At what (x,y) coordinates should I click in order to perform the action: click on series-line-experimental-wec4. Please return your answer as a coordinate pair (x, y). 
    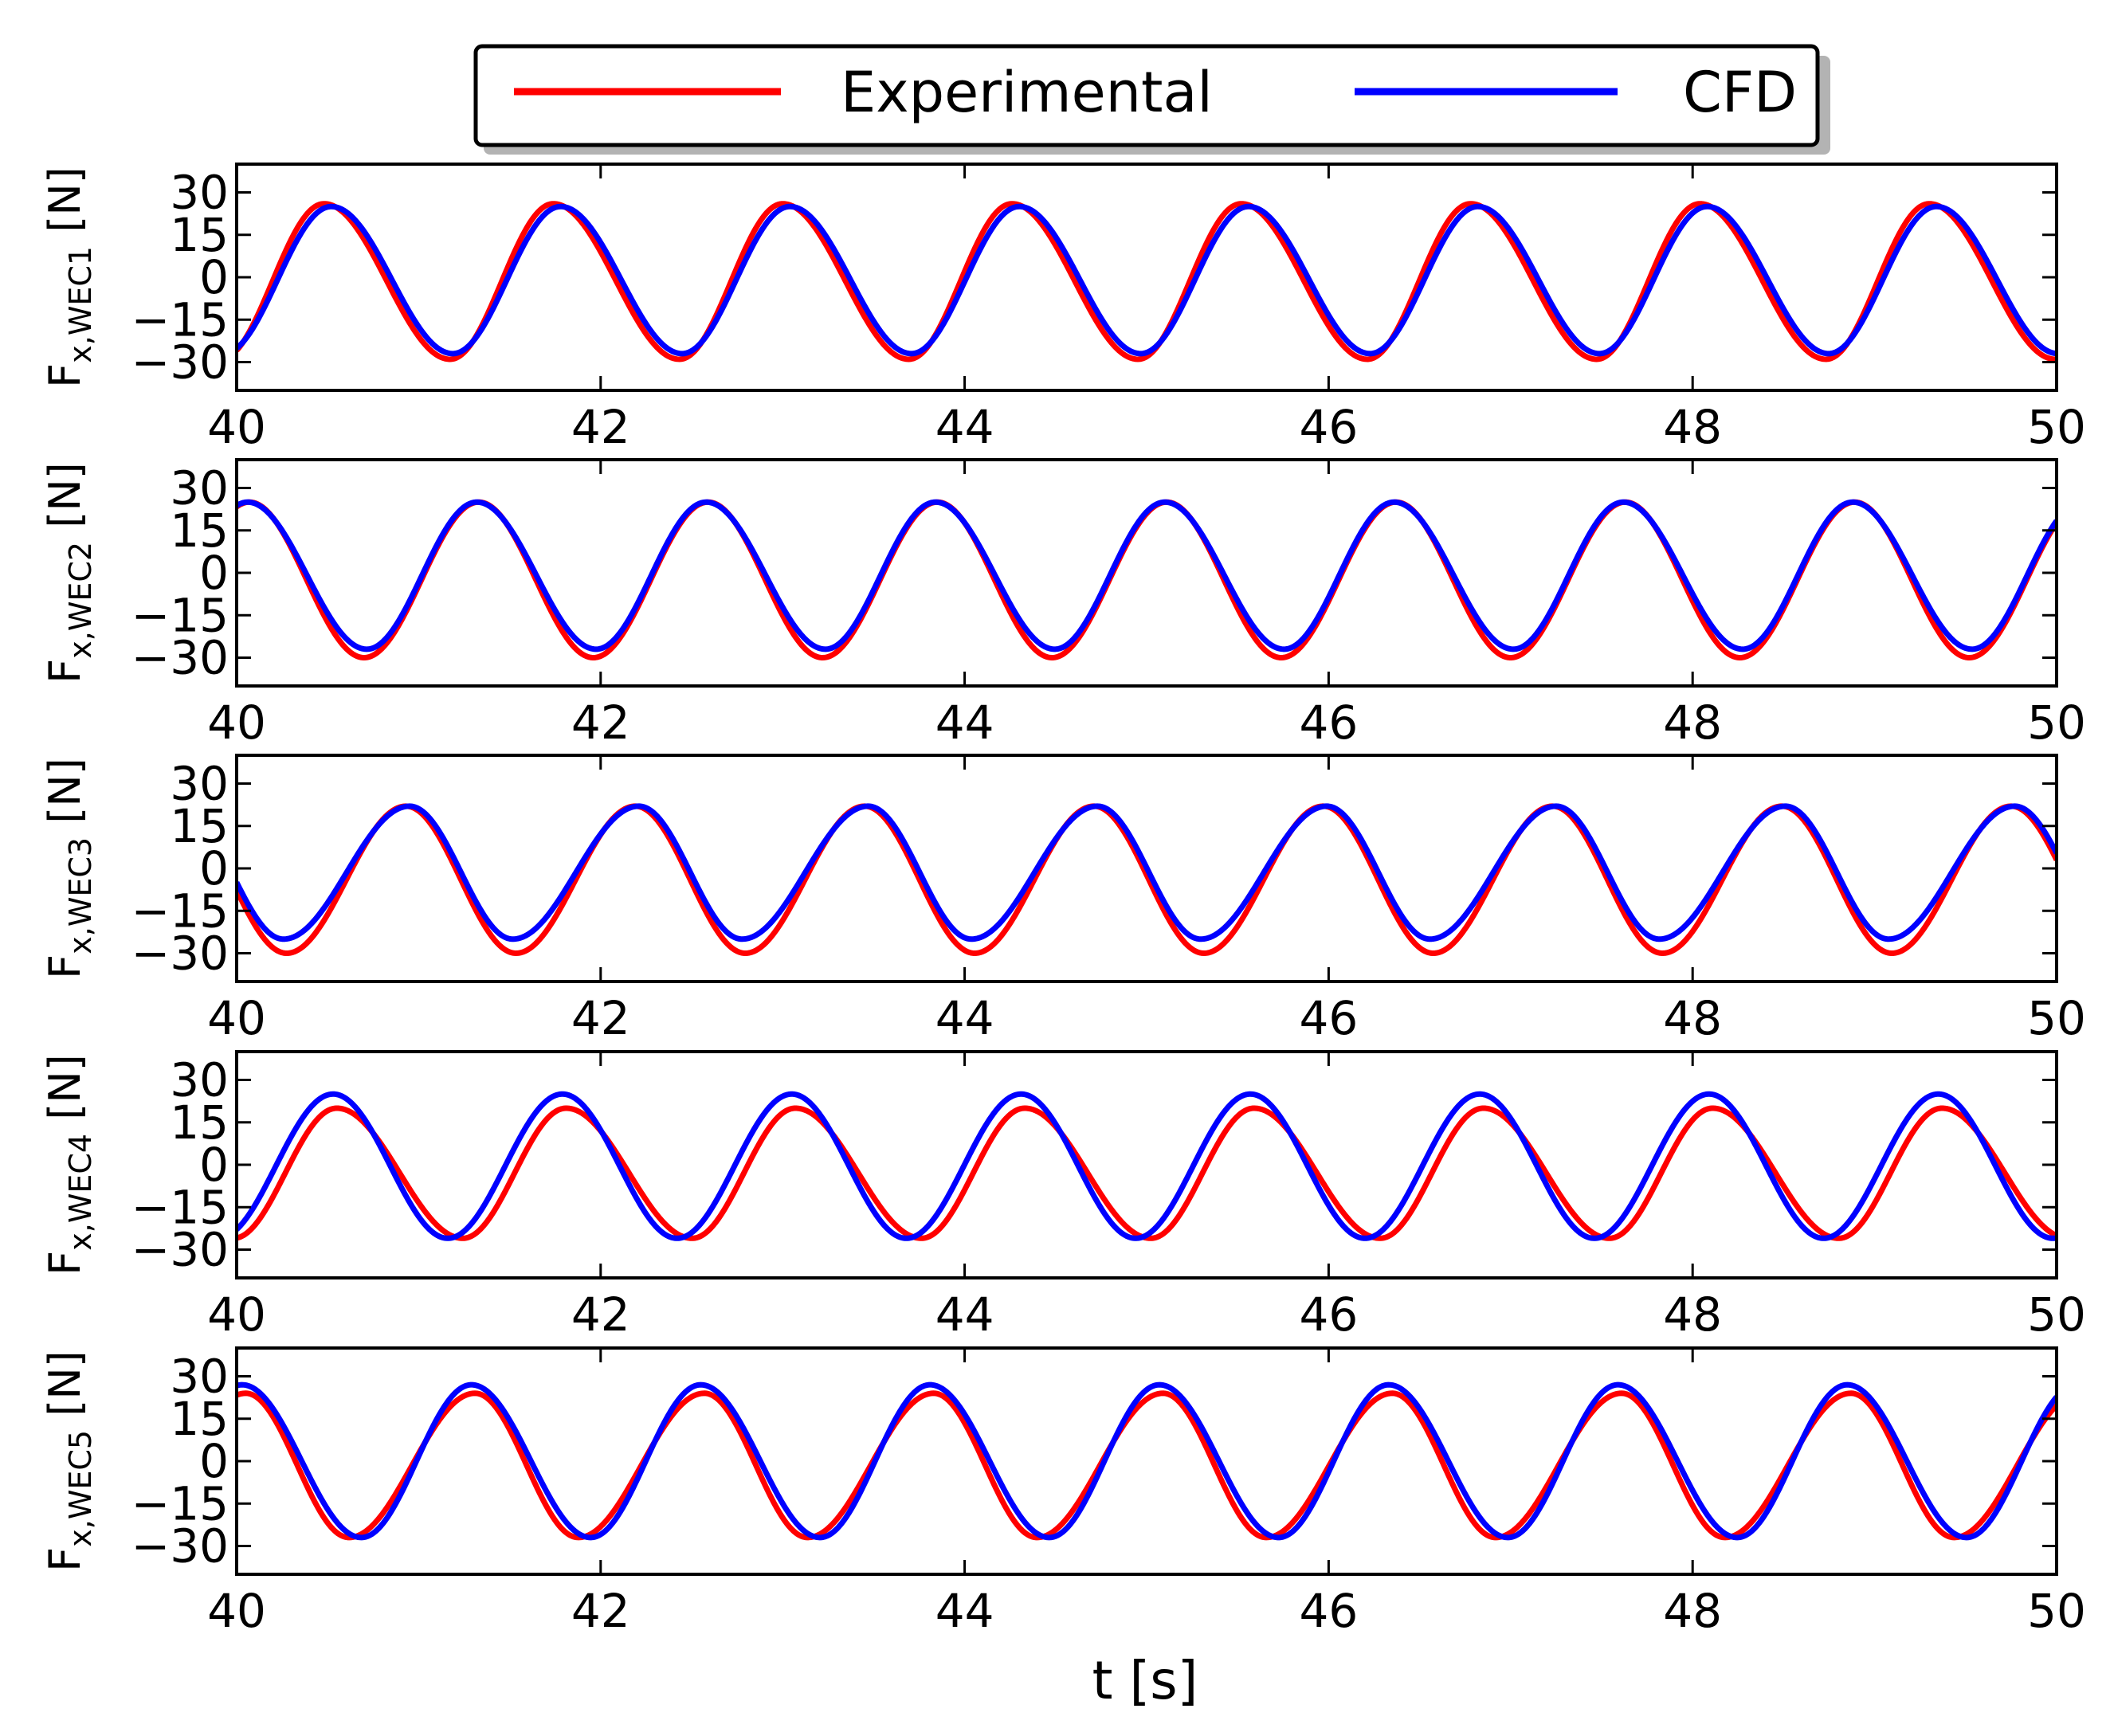
    Looking at the image, I should click on (1147, 1173).